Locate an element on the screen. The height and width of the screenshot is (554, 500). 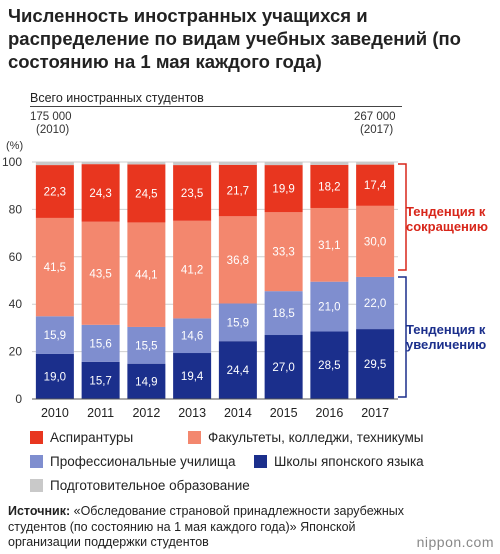
total-end: 267 000 (2017) is located at coordinates (375, 124).